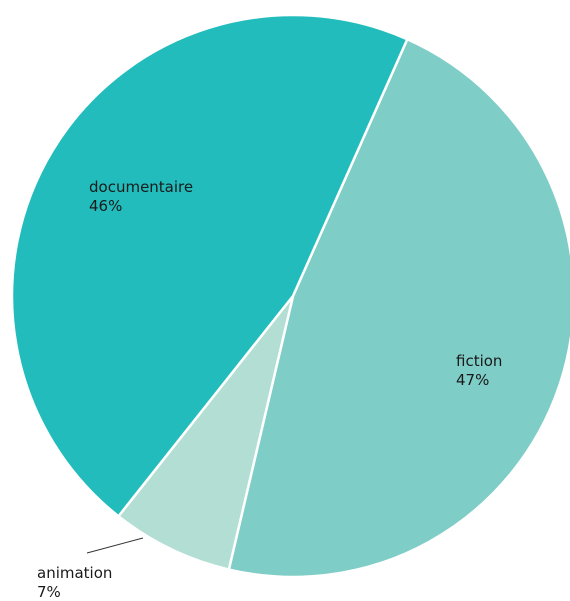  What do you see at coordinates (472, 380) in the screenshot?
I see `slice-percent-fiction: 47%` at bounding box center [472, 380].